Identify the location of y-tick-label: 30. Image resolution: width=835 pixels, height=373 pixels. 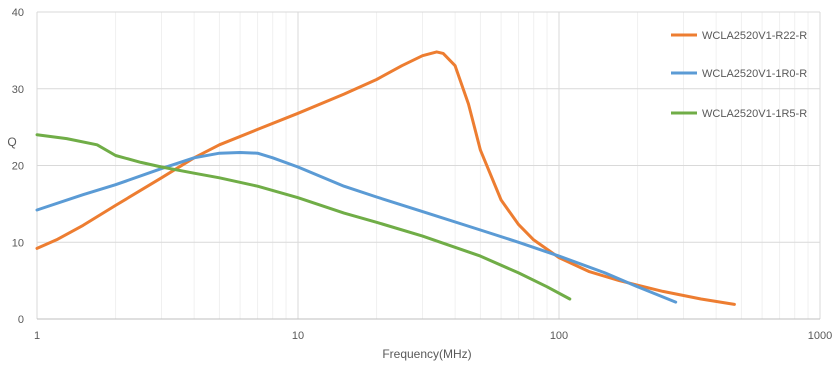
(18, 90).